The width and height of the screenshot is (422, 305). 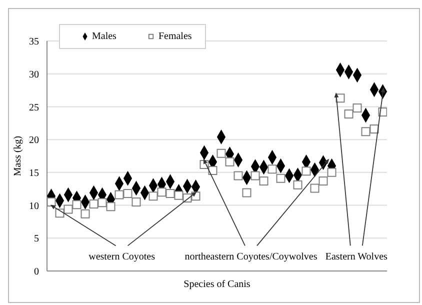 I want to click on x-axis-title: Species of Canis, so click(x=217, y=284).